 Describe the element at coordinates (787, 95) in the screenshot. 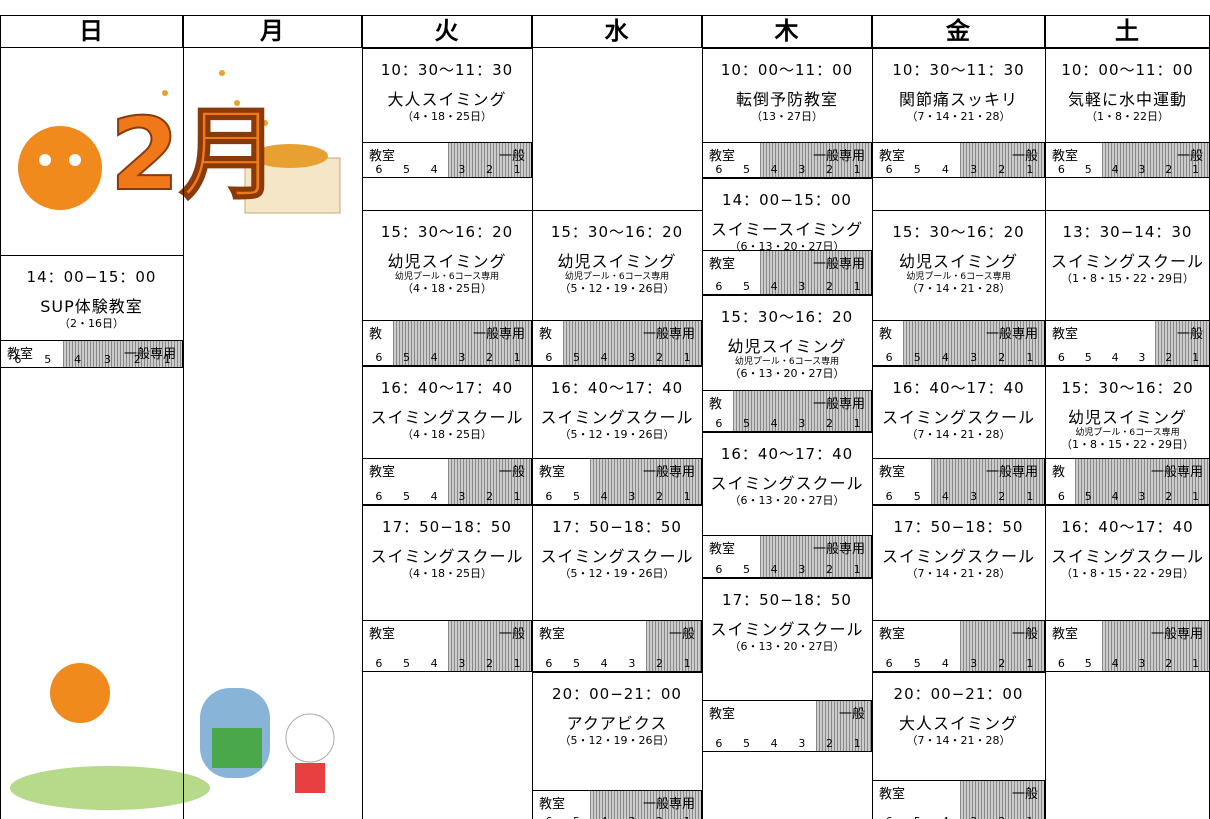

I see `class-block: 10：00～11：00 転倒予防教室 （13・27日）` at that location.